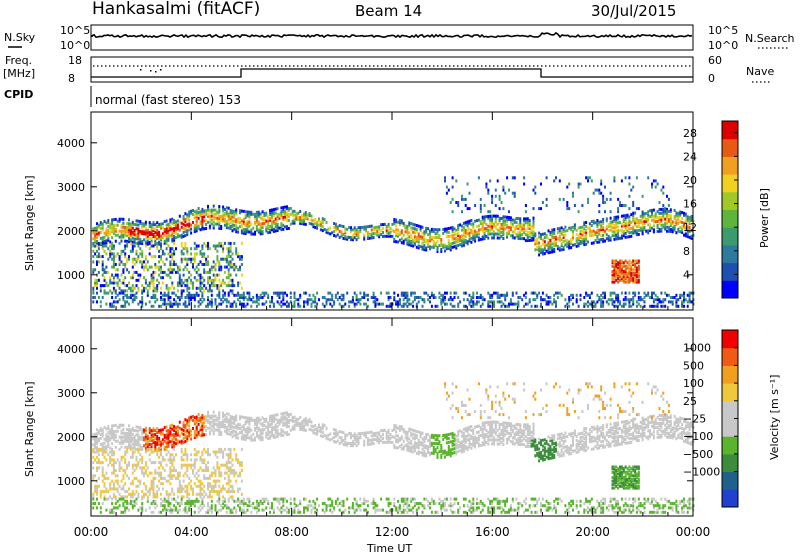  What do you see at coordinates (71, 78) in the screenshot?
I see `freq-bottom-tick: 8` at bounding box center [71, 78].